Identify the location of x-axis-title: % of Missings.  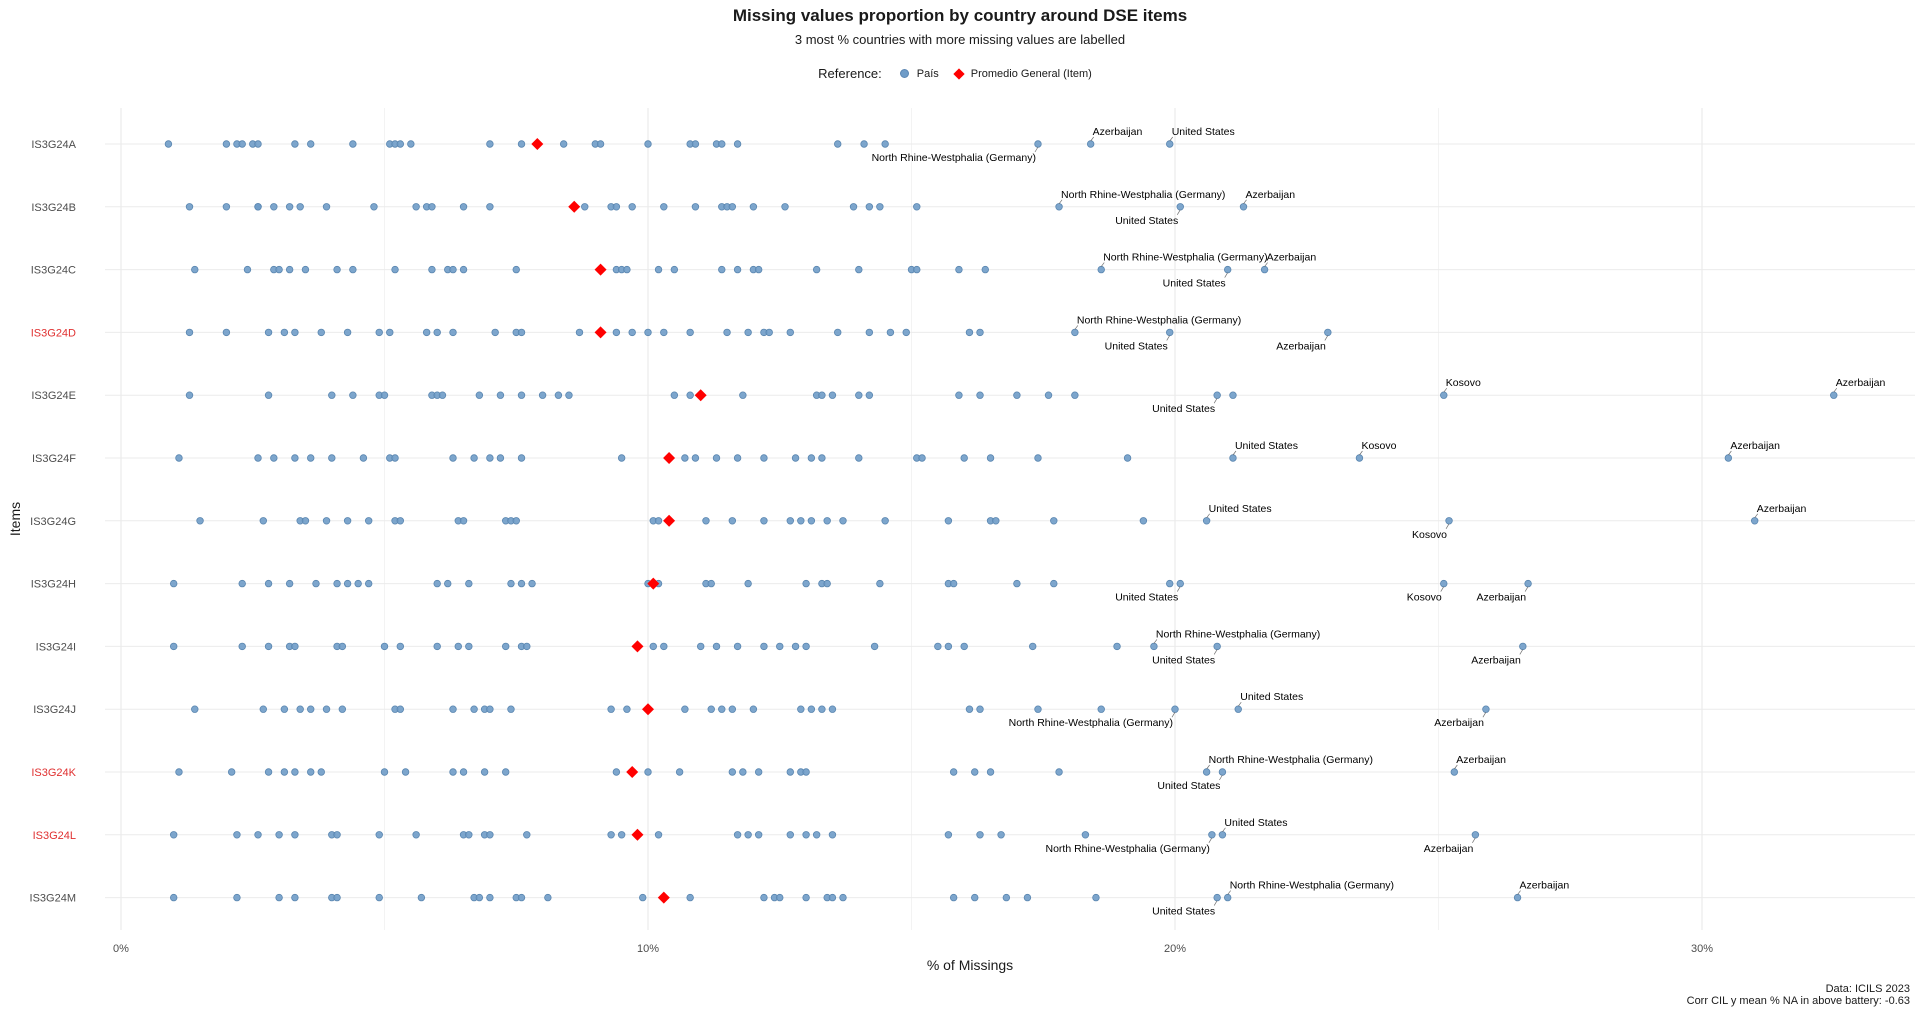
(970, 965).